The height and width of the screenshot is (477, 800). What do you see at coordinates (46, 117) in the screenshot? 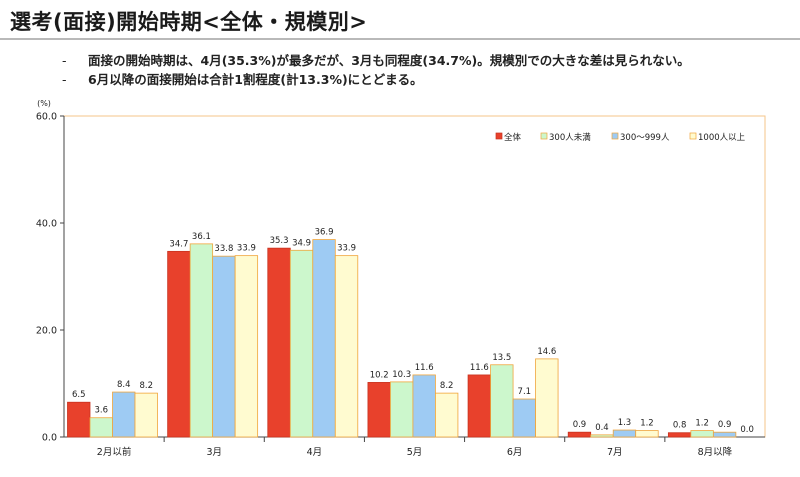
I see `y-tick-label: 60.0` at bounding box center [46, 117].